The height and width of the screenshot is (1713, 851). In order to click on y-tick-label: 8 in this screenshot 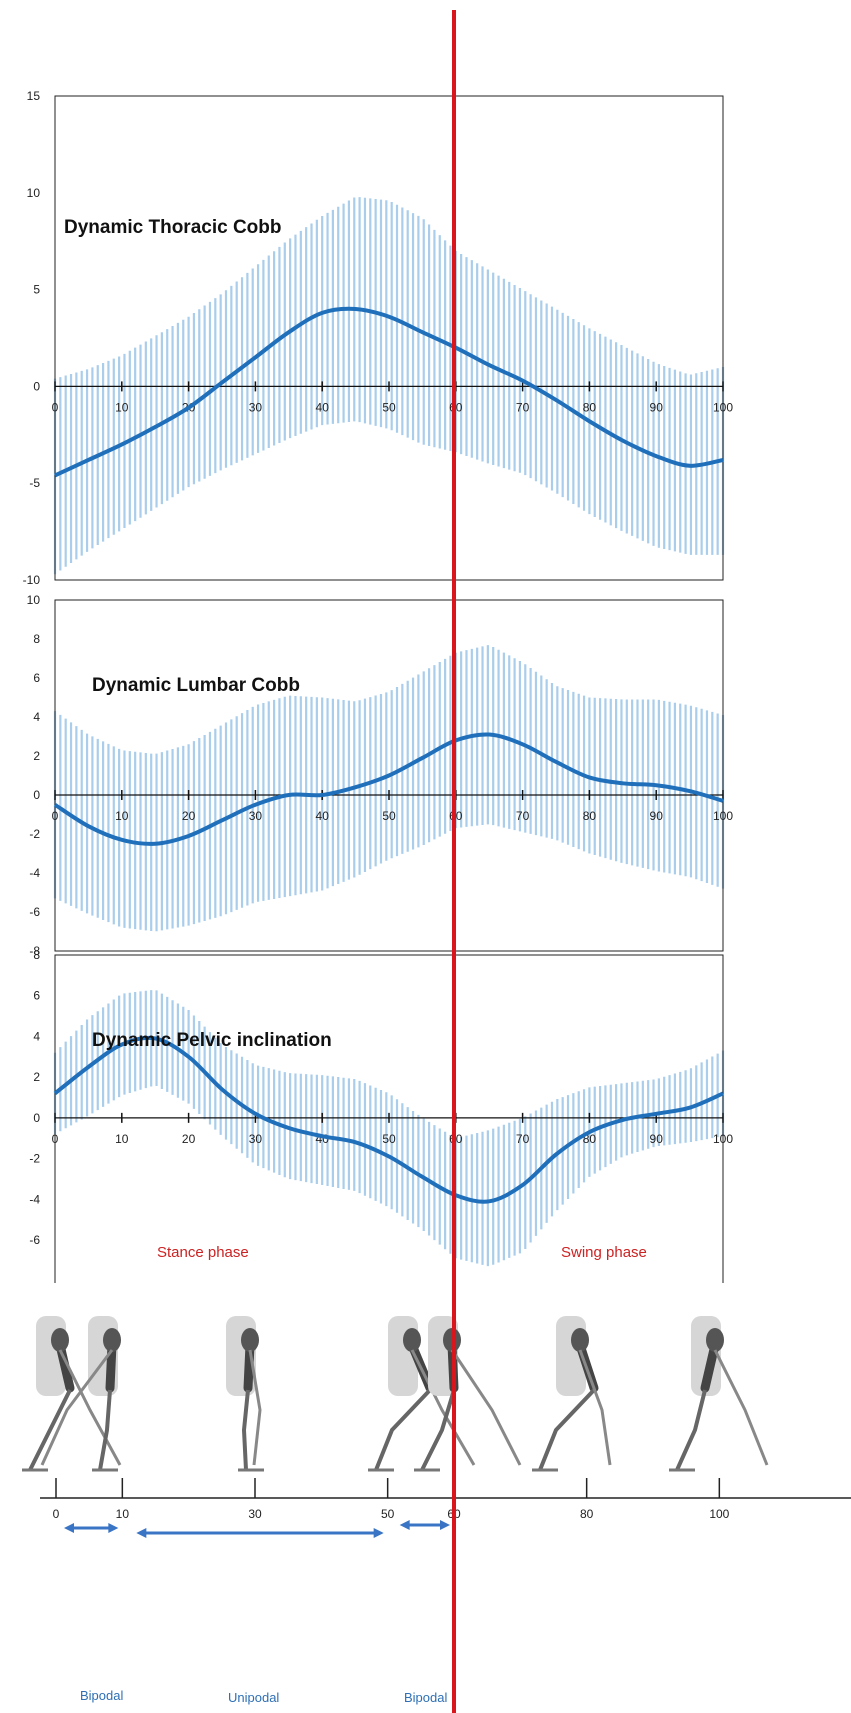, I will do `click(36, 639)`.